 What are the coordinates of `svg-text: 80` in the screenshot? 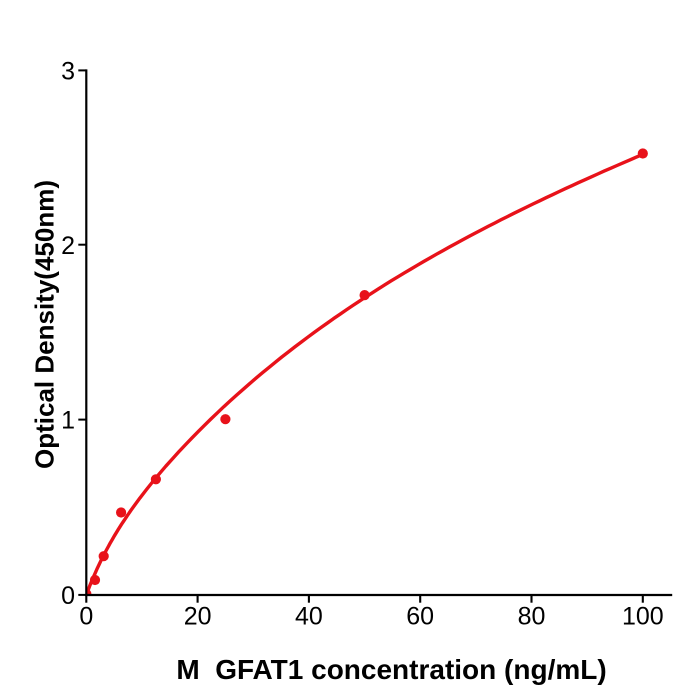 It's located at (532, 616).